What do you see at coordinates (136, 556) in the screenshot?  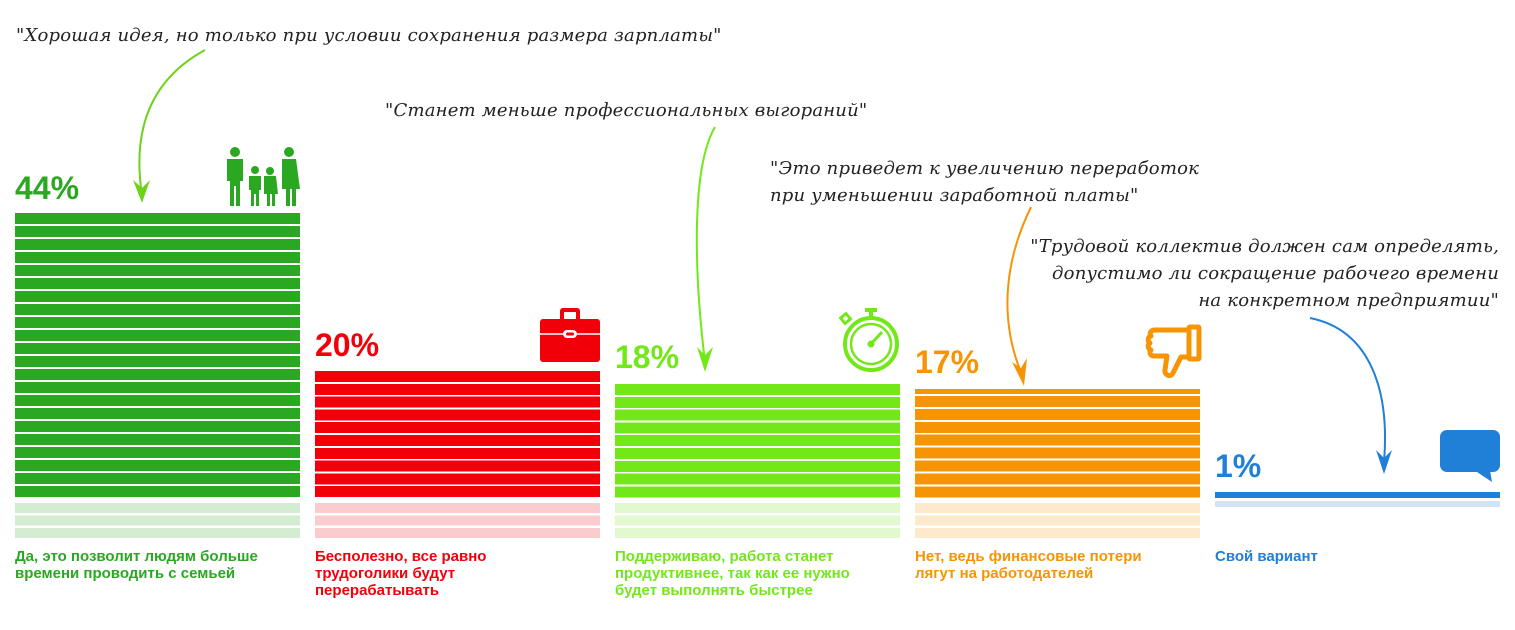 I see `label-family-line1: Да, это позволит людям больше` at bounding box center [136, 556].